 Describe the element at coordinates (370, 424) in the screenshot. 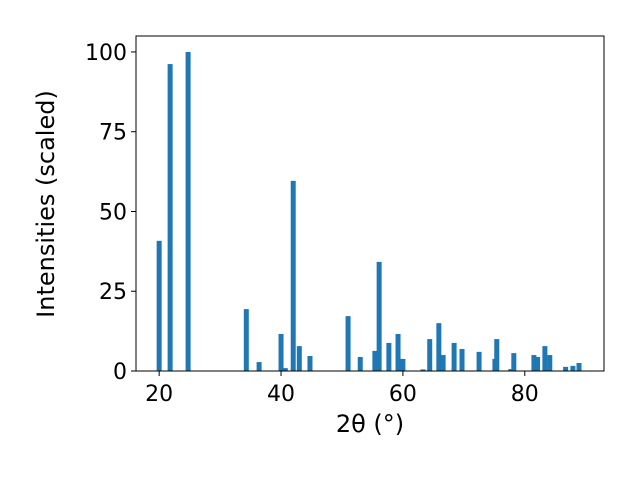

I see `x-axis-label: 2θ (°)` at that location.